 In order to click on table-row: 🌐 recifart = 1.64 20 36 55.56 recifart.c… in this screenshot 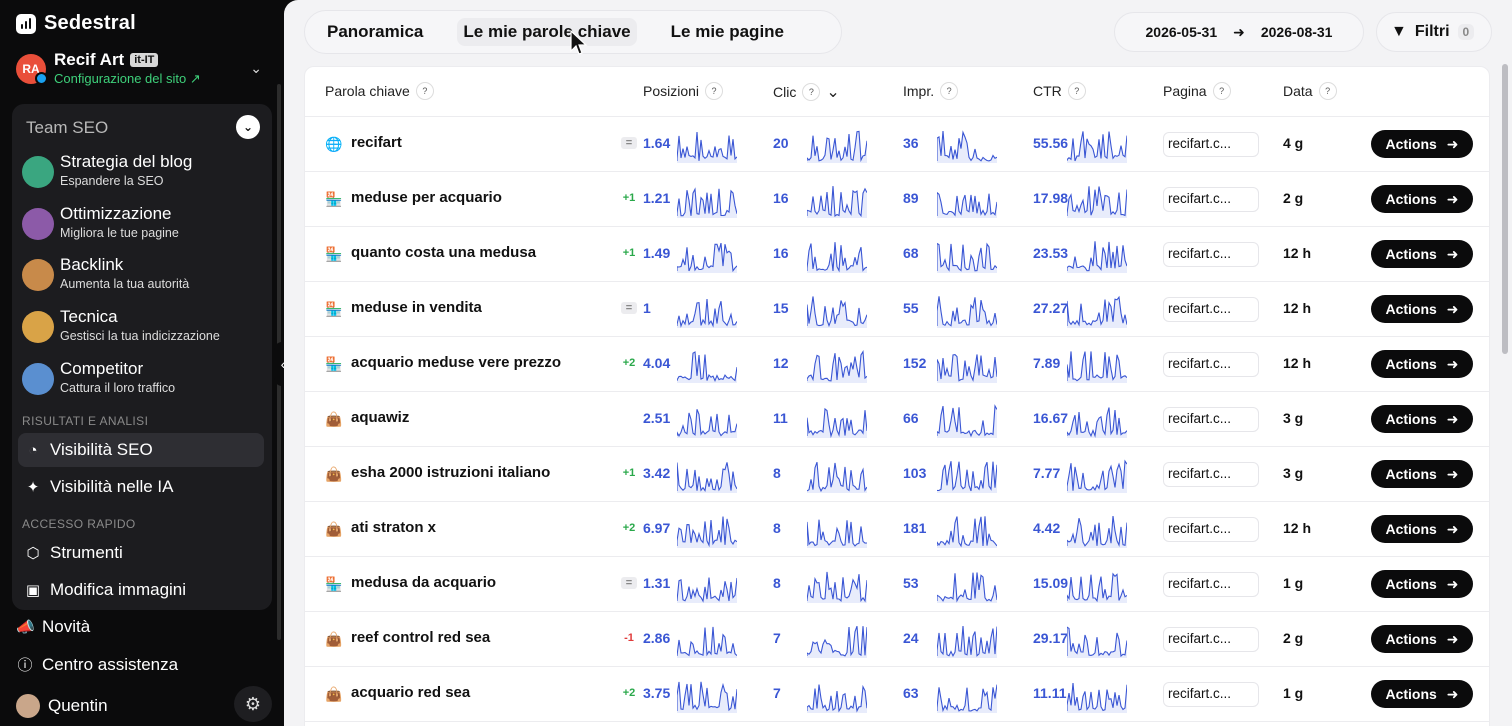, I will do `click(897, 144)`.